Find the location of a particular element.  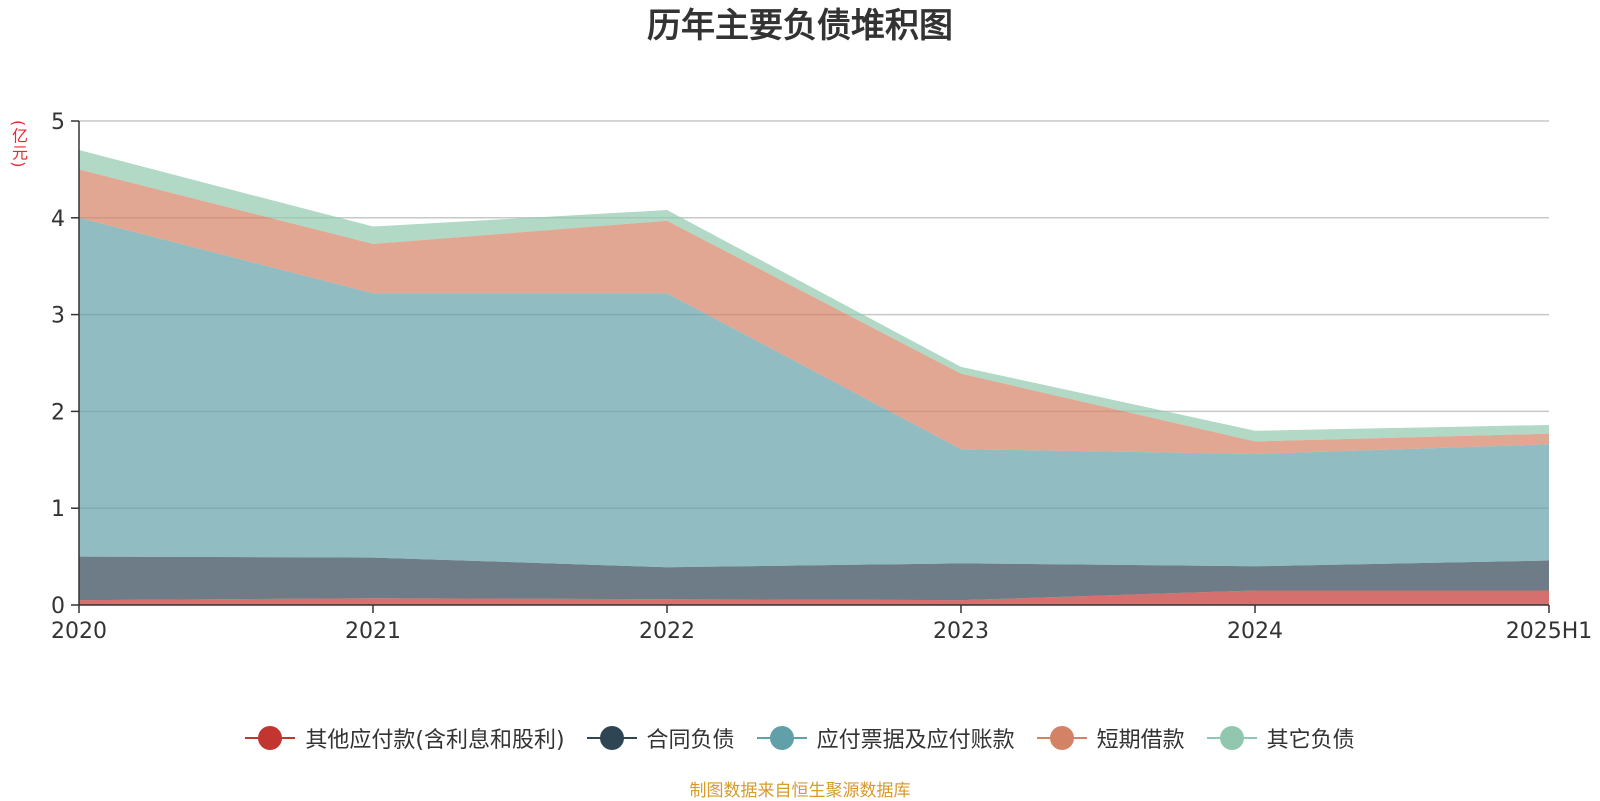

legend-label: 其他应付款(含利息和股利) is located at coordinates (435, 740).